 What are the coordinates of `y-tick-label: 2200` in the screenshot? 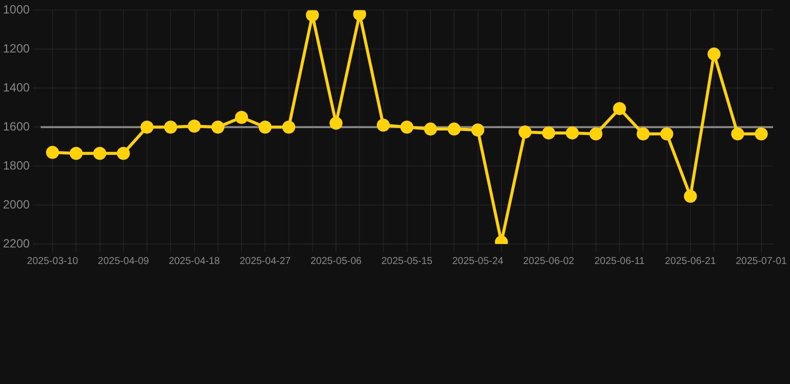 It's located at (16, 243).